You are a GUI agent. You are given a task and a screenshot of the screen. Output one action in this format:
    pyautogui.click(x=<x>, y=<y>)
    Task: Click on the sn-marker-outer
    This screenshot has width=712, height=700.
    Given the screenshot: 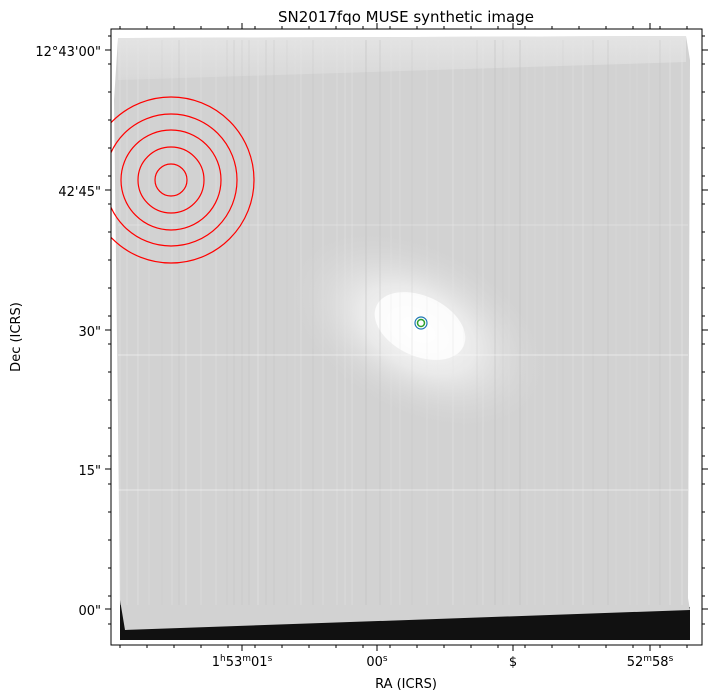 What is the action you would take?
    pyautogui.click(x=421, y=323)
    